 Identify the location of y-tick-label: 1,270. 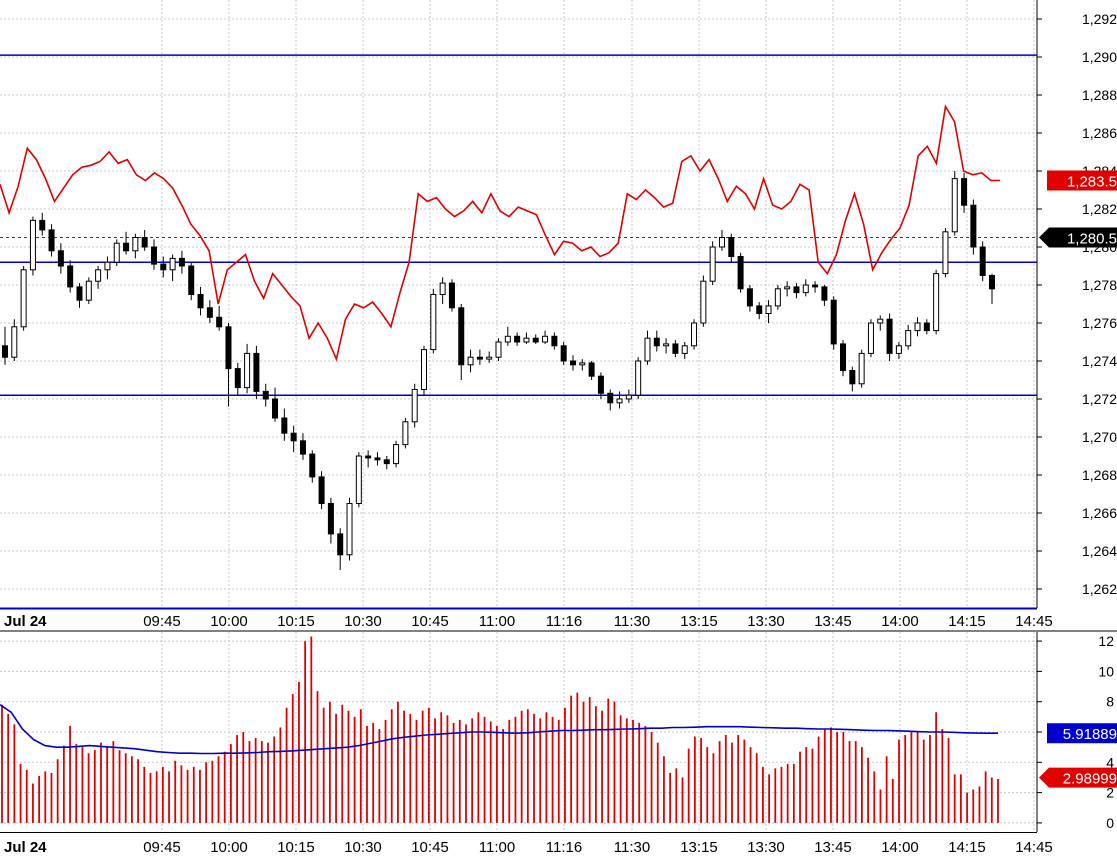
(1099, 437).